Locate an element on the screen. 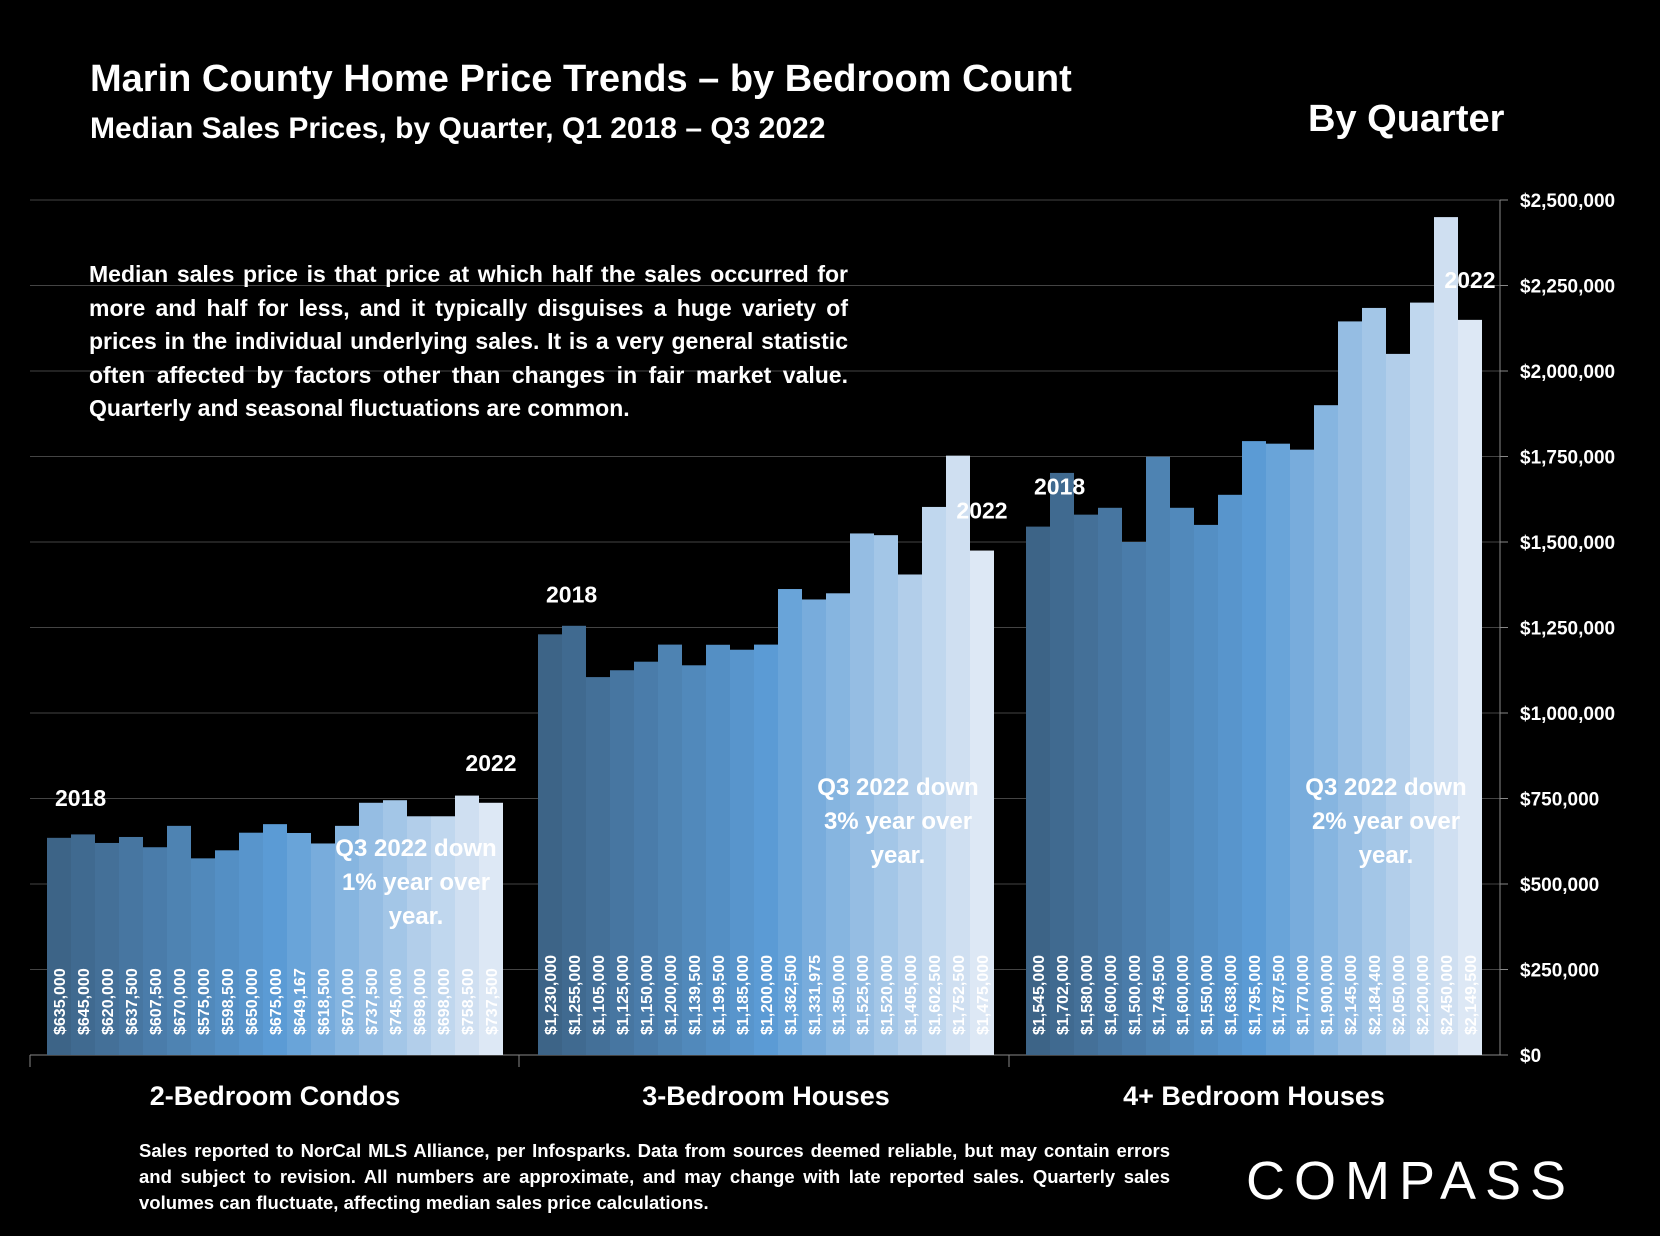 Image resolution: width=1660 pixels, height=1236 pixels. bar-value-label: $650,000 is located at coordinates (252, 1001).